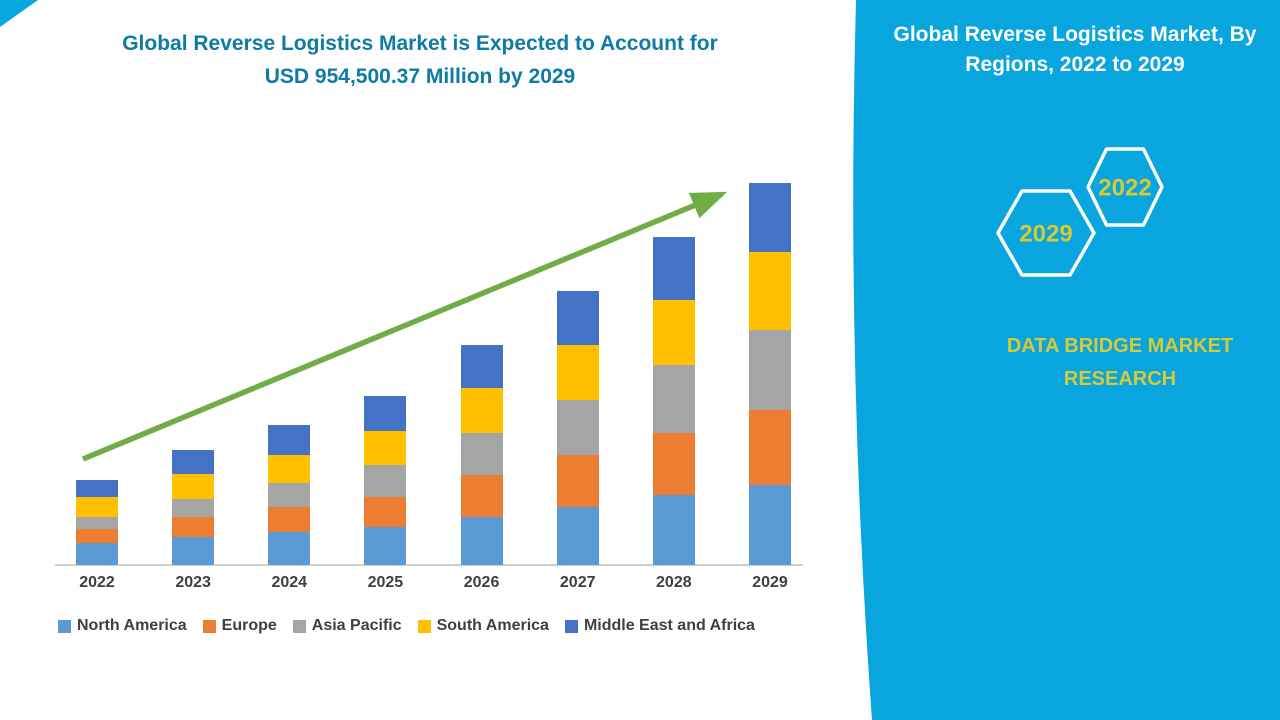 Image resolution: width=1280 pixels, height=720 pixels. I want to click on hexagon-badge-2022-label: 2022, so click(1124, 188).